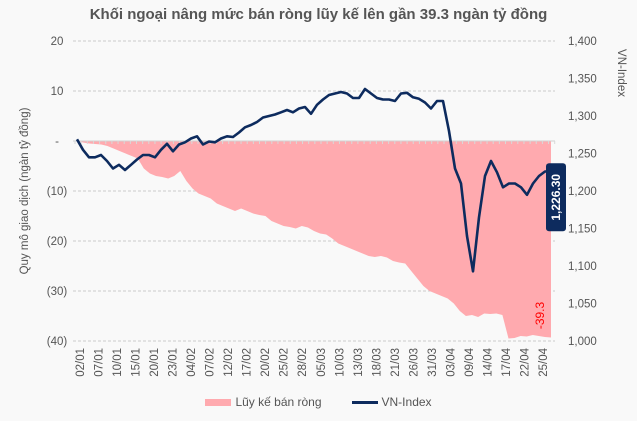 The image size is (637, 421). I want to click on y-right-tick-label: 1,000, so click(582, 342).